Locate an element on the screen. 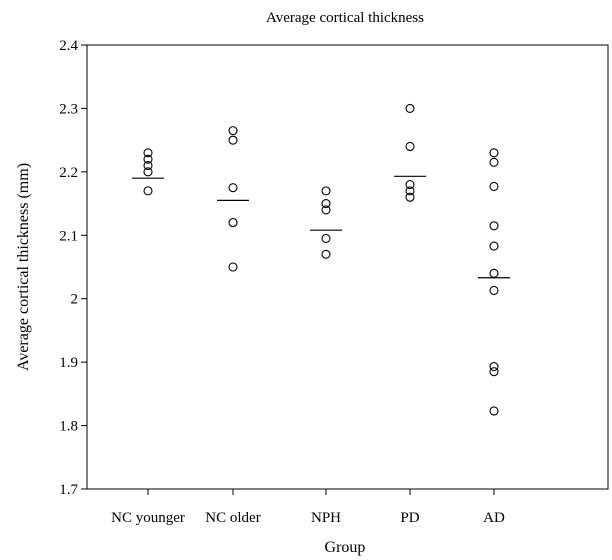 This screenshot has width=612, height=560. y-tick-label: 1.9 is located at coordinates (68, 363).